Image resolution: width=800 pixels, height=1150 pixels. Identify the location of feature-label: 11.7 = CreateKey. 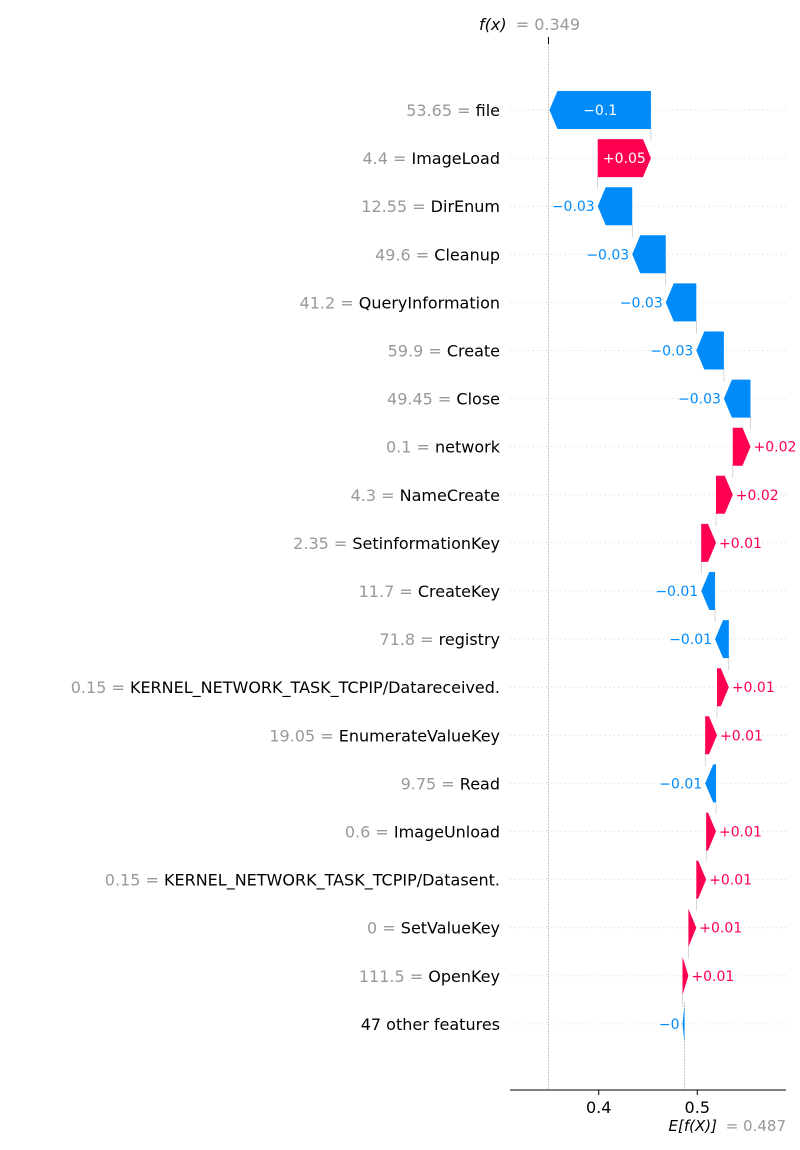
(429, 591).